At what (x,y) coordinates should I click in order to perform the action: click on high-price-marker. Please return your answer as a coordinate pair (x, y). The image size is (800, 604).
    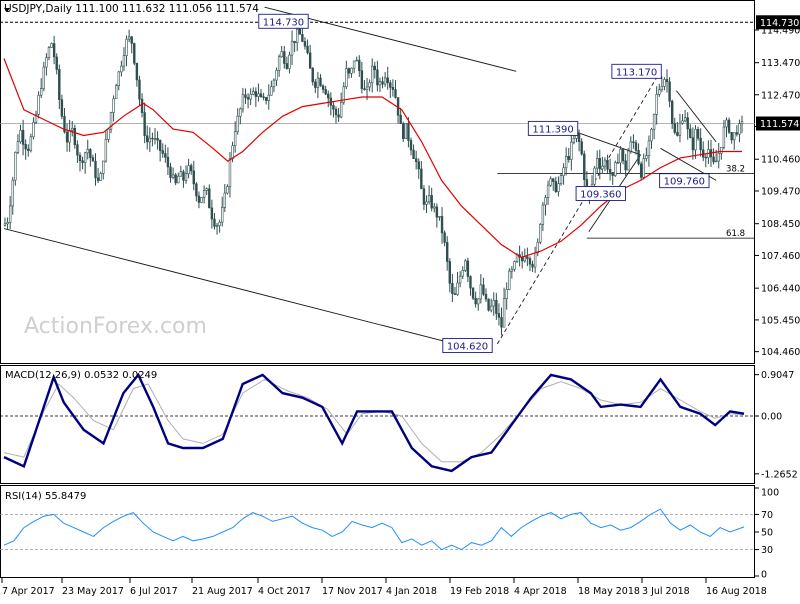
    Looking at the image, I should click on (778, 22).